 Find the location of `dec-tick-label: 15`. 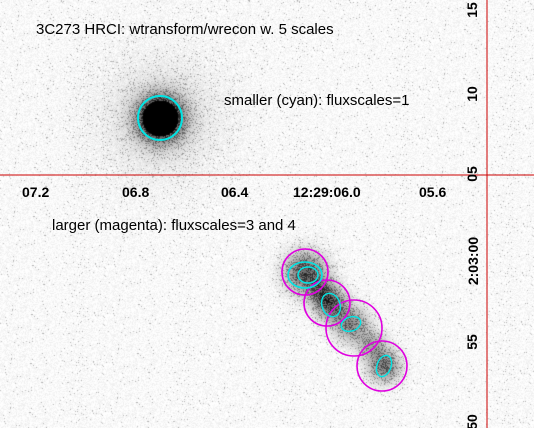

dec-tick-label: 15 is located at coordinates (472, 10).